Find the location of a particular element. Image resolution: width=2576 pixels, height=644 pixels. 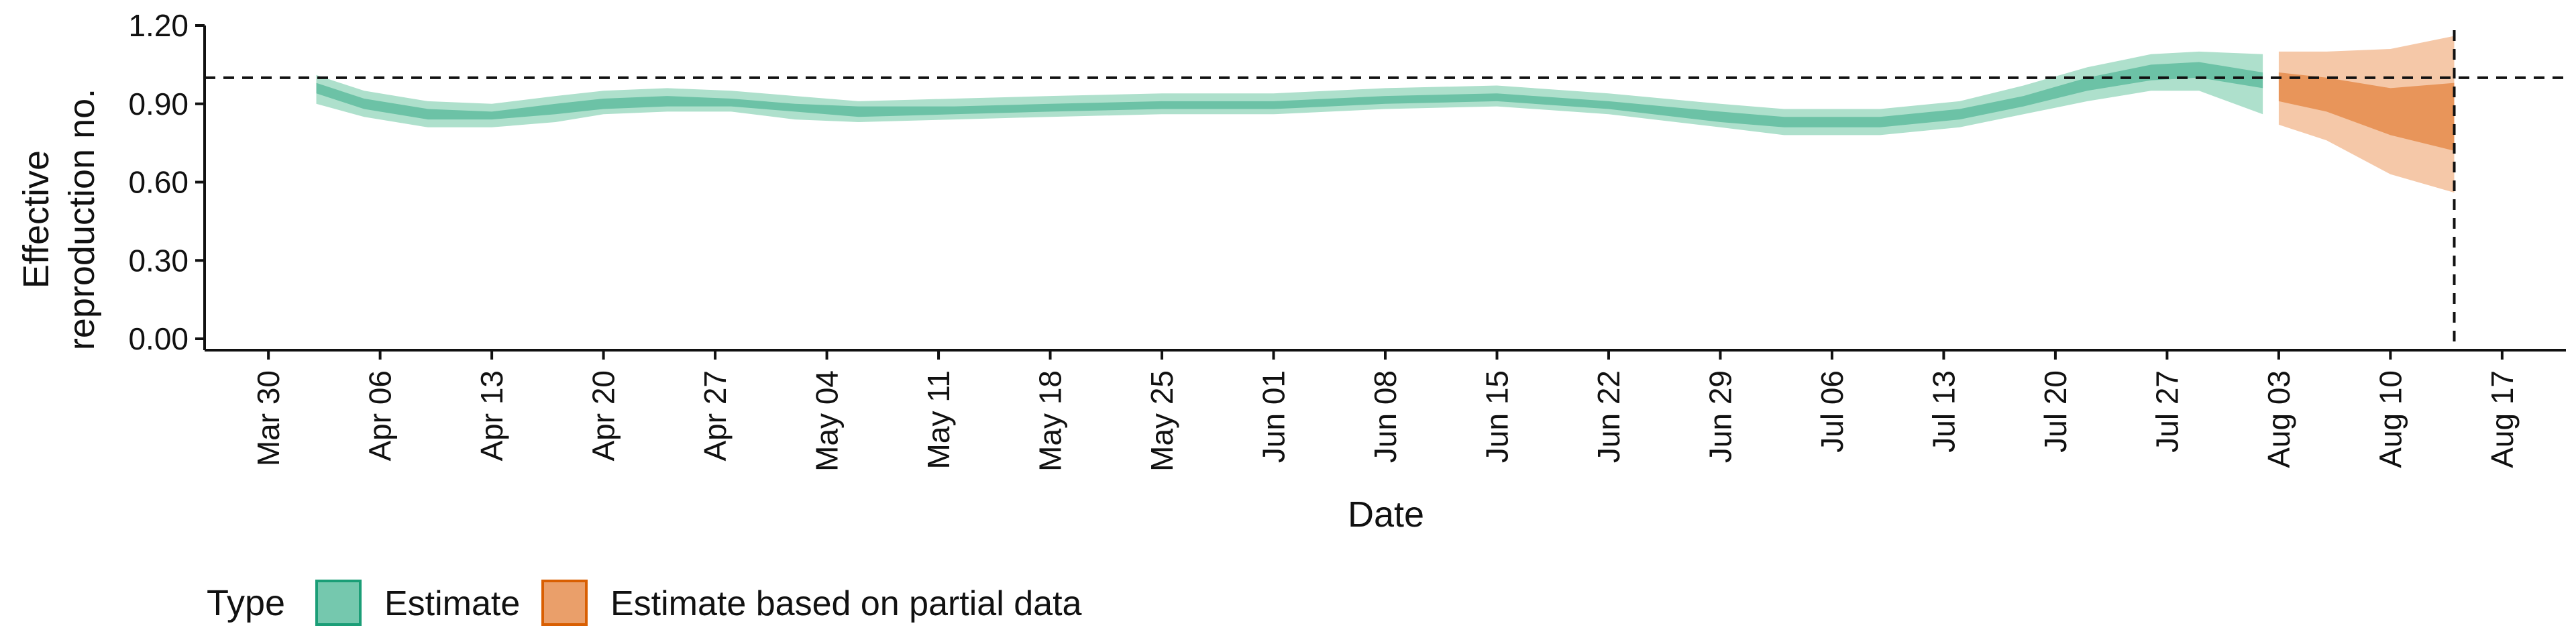

y-tick-label: 0.30 is located at coordinates (158, 260).